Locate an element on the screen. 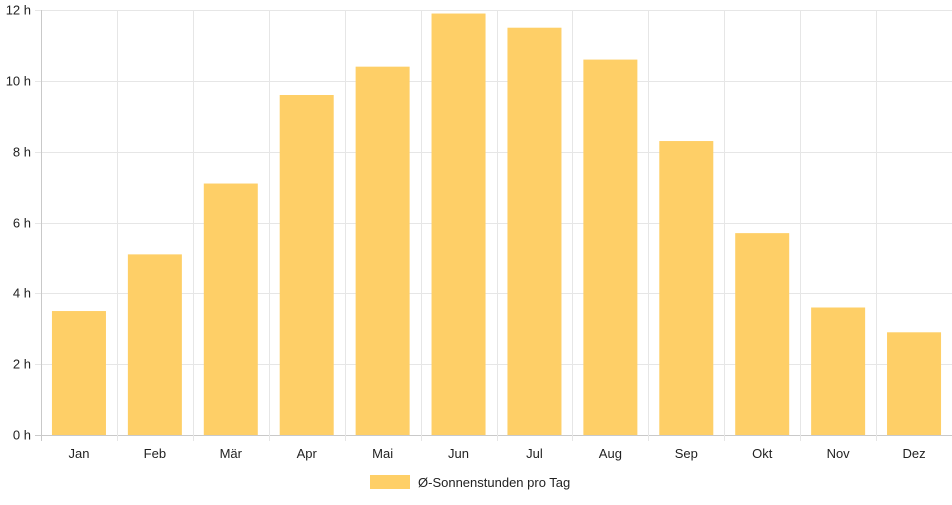 This screenshot has height=505, width=952. x-tick-label: Nov is located at coordinates (839, 453).